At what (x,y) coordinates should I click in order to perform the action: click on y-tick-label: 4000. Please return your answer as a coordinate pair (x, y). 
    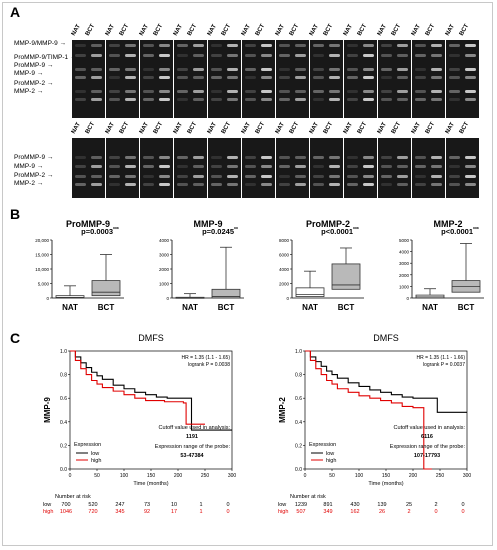
    Looking at the image, I should click on (164, 240).